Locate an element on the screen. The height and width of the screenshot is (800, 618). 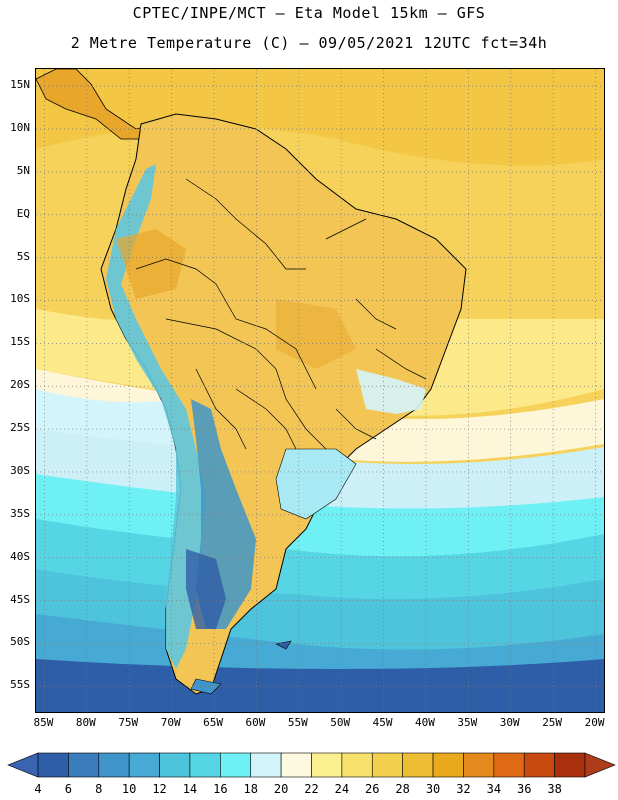
latitude-label: 15N is located at coordinates (20, 85).